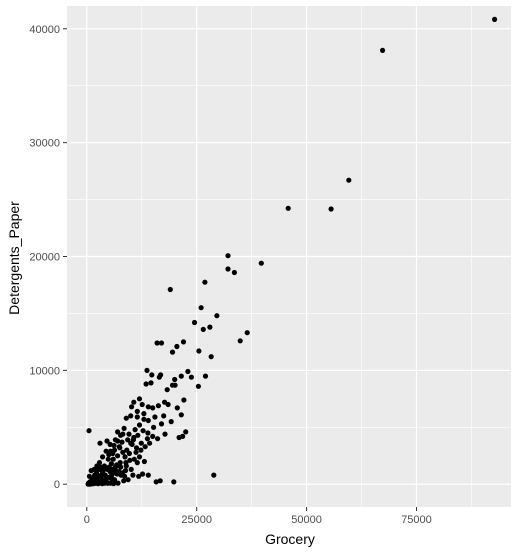 This screenshot has height=556, width=523. Describe the element at coordinates (44, 30) in the screenshot. I see `y-tick-label-4: 40000` at that location.